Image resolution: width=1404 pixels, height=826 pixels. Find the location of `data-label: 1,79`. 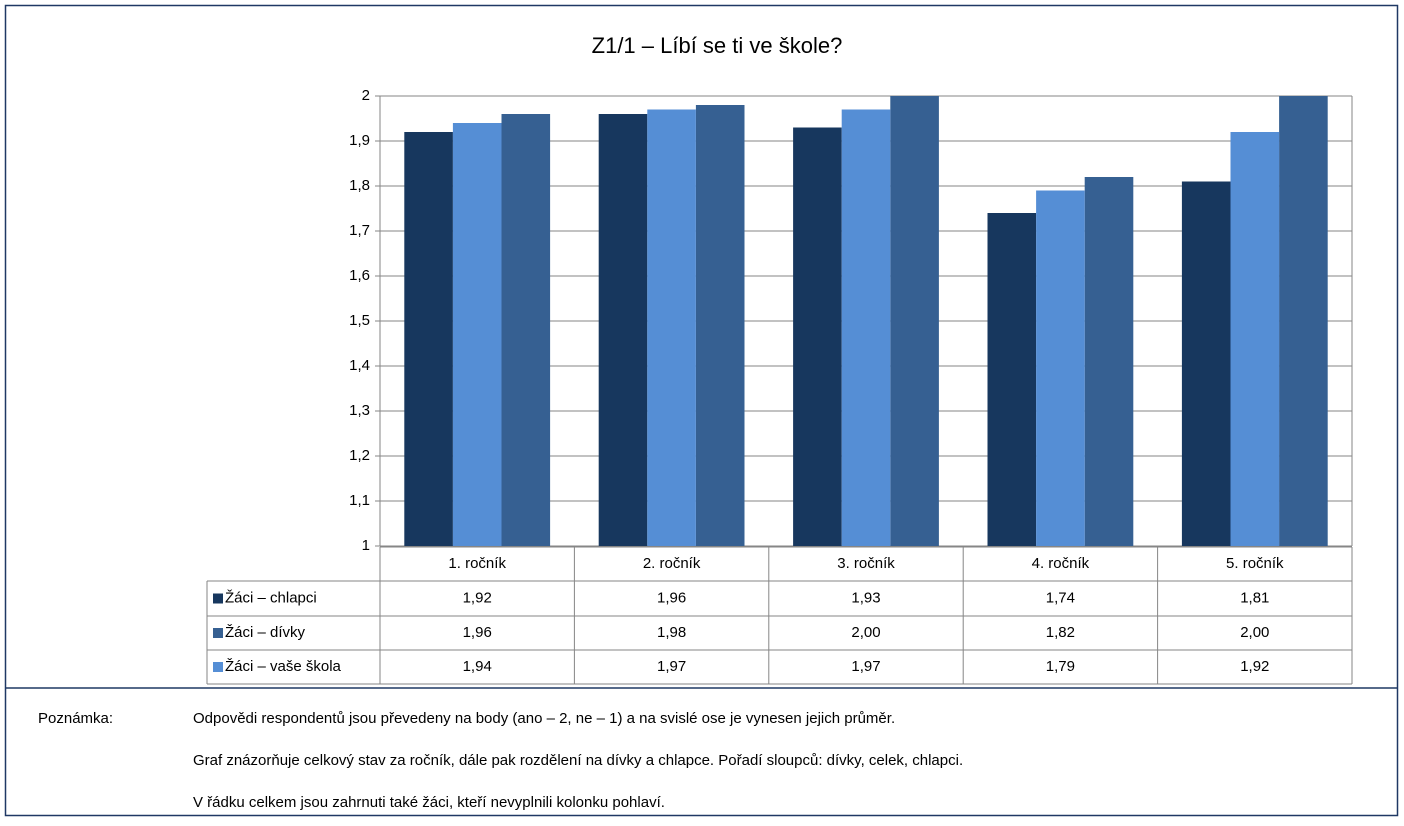

data-label: 1,79 is located at coordinates (1060, 666).